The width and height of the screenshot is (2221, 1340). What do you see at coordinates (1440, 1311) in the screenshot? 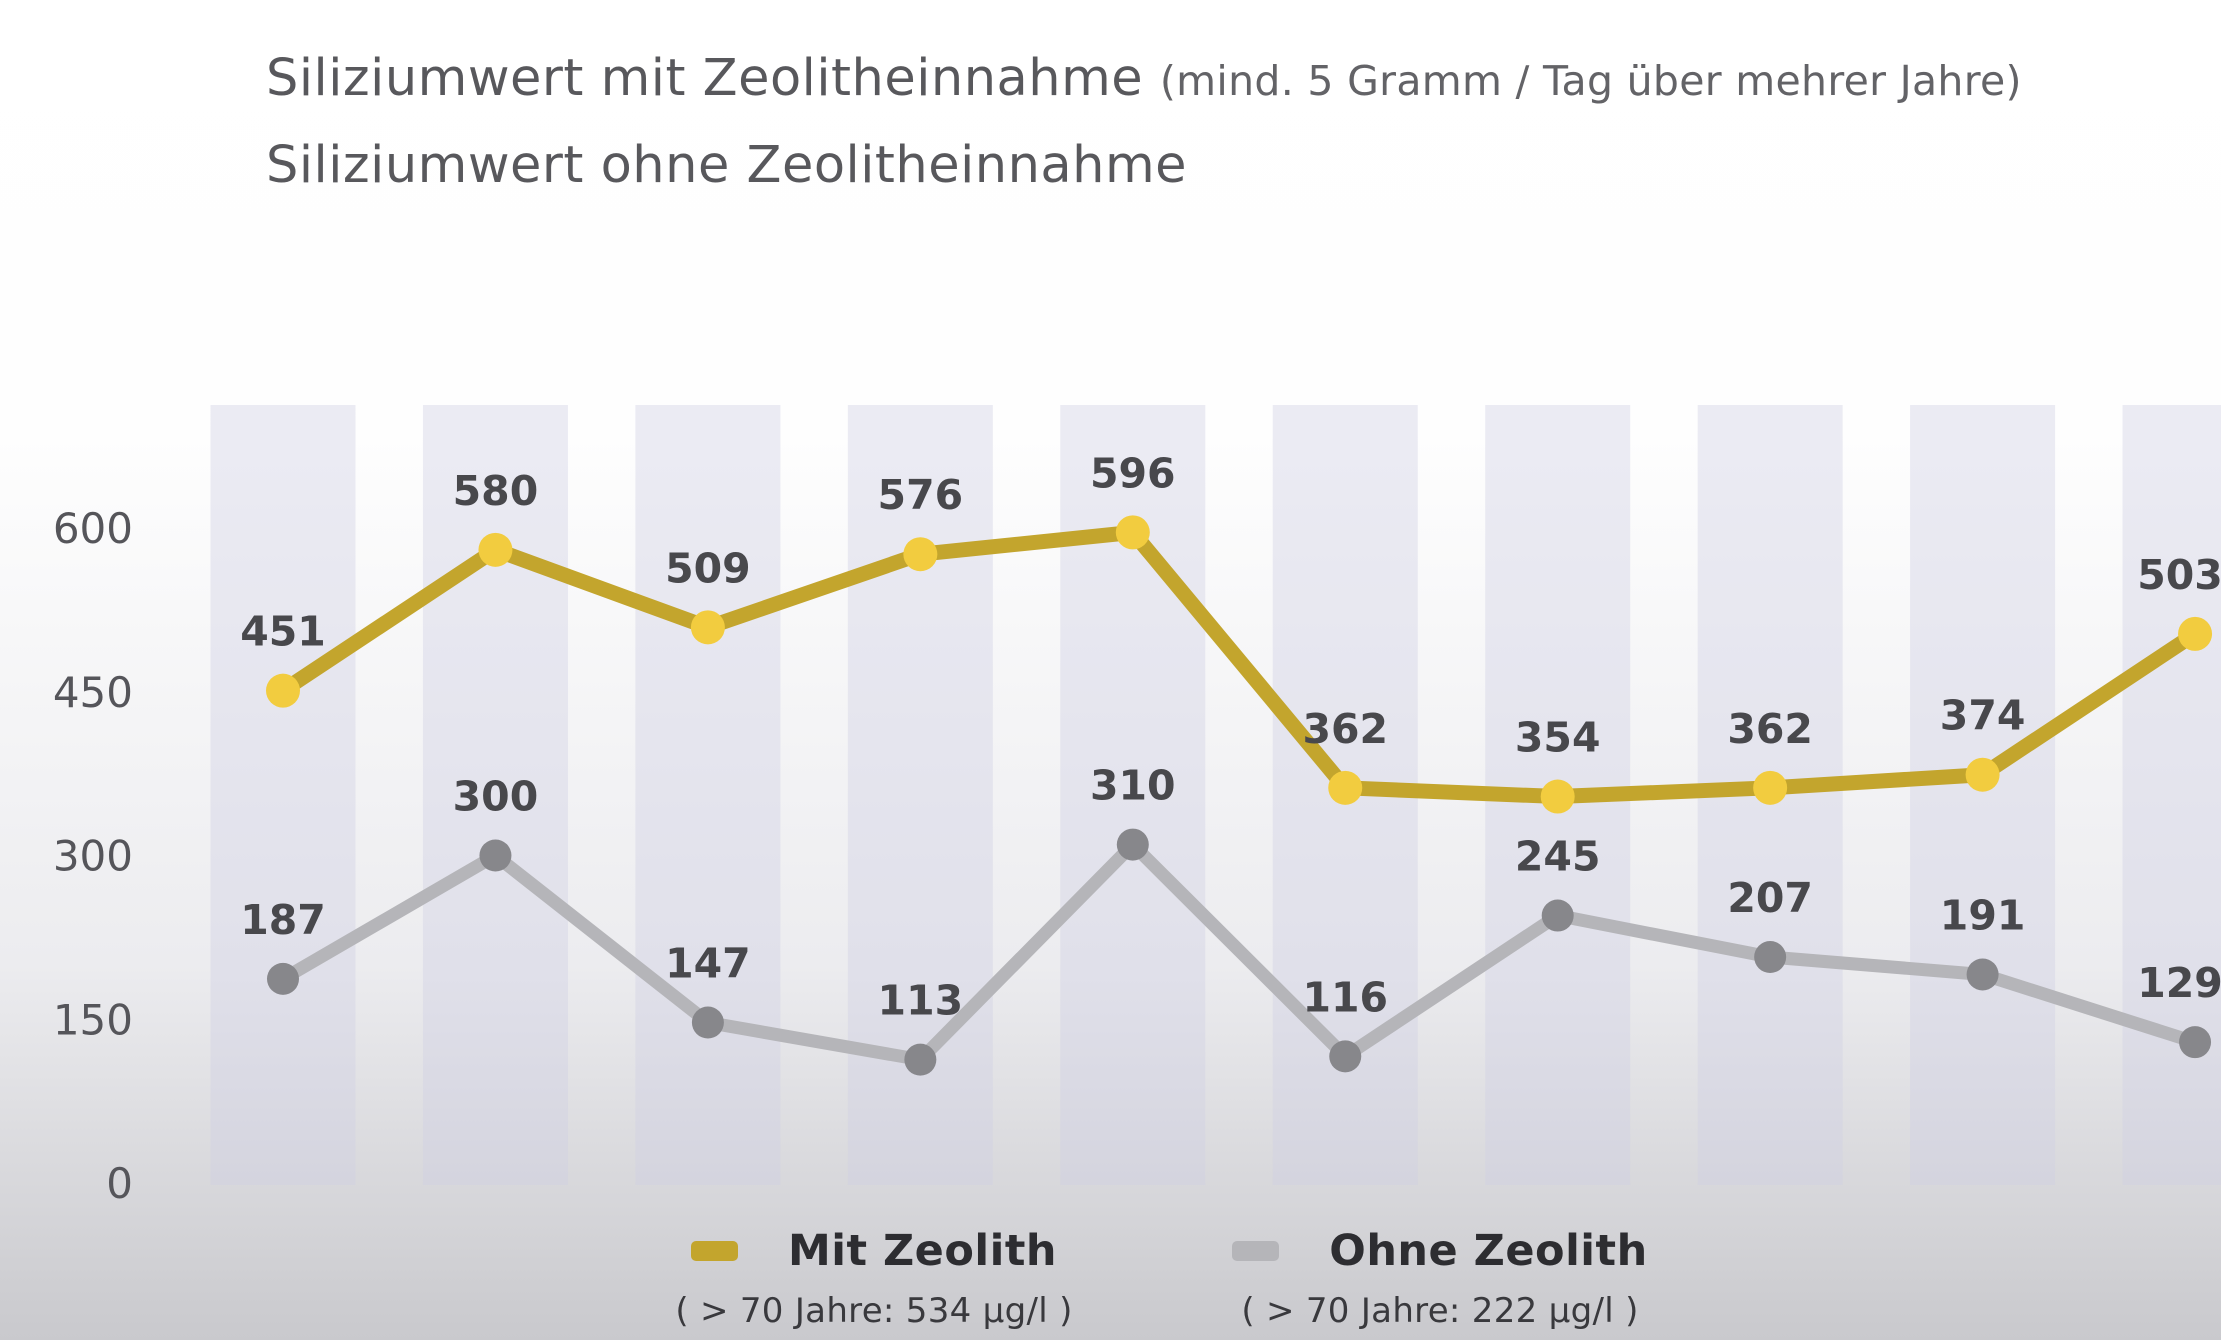
I see `legend-note-ohne-zeolith: ( > 70 Jahre: 222 µg/l )` at bounding box center [1440, 1311].